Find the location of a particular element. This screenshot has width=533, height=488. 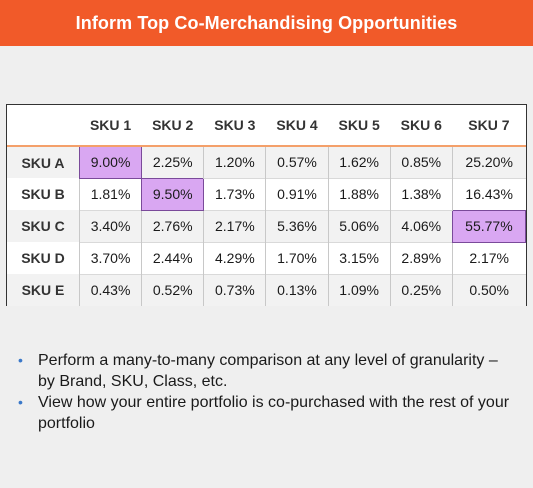

table-cell: 3.70% is located at coordinates (110, 257).